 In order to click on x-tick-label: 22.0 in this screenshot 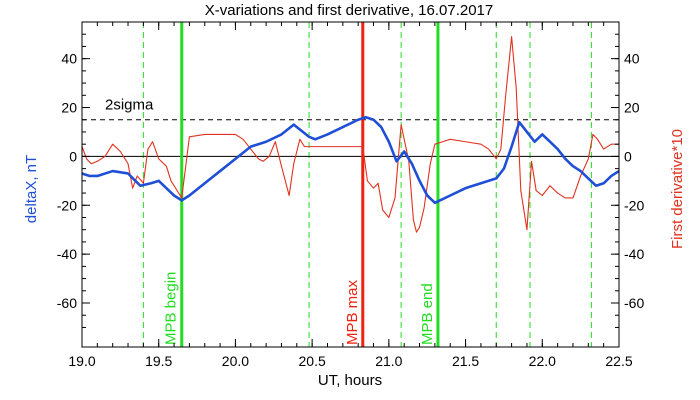, I will do `click(542, 361)`.